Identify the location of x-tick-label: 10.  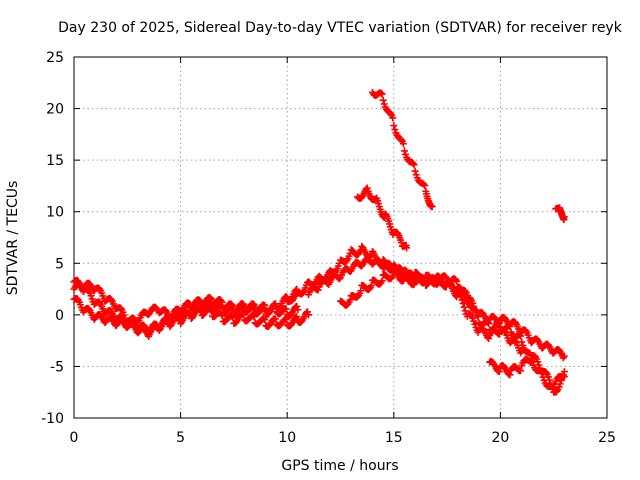
(287, 438).